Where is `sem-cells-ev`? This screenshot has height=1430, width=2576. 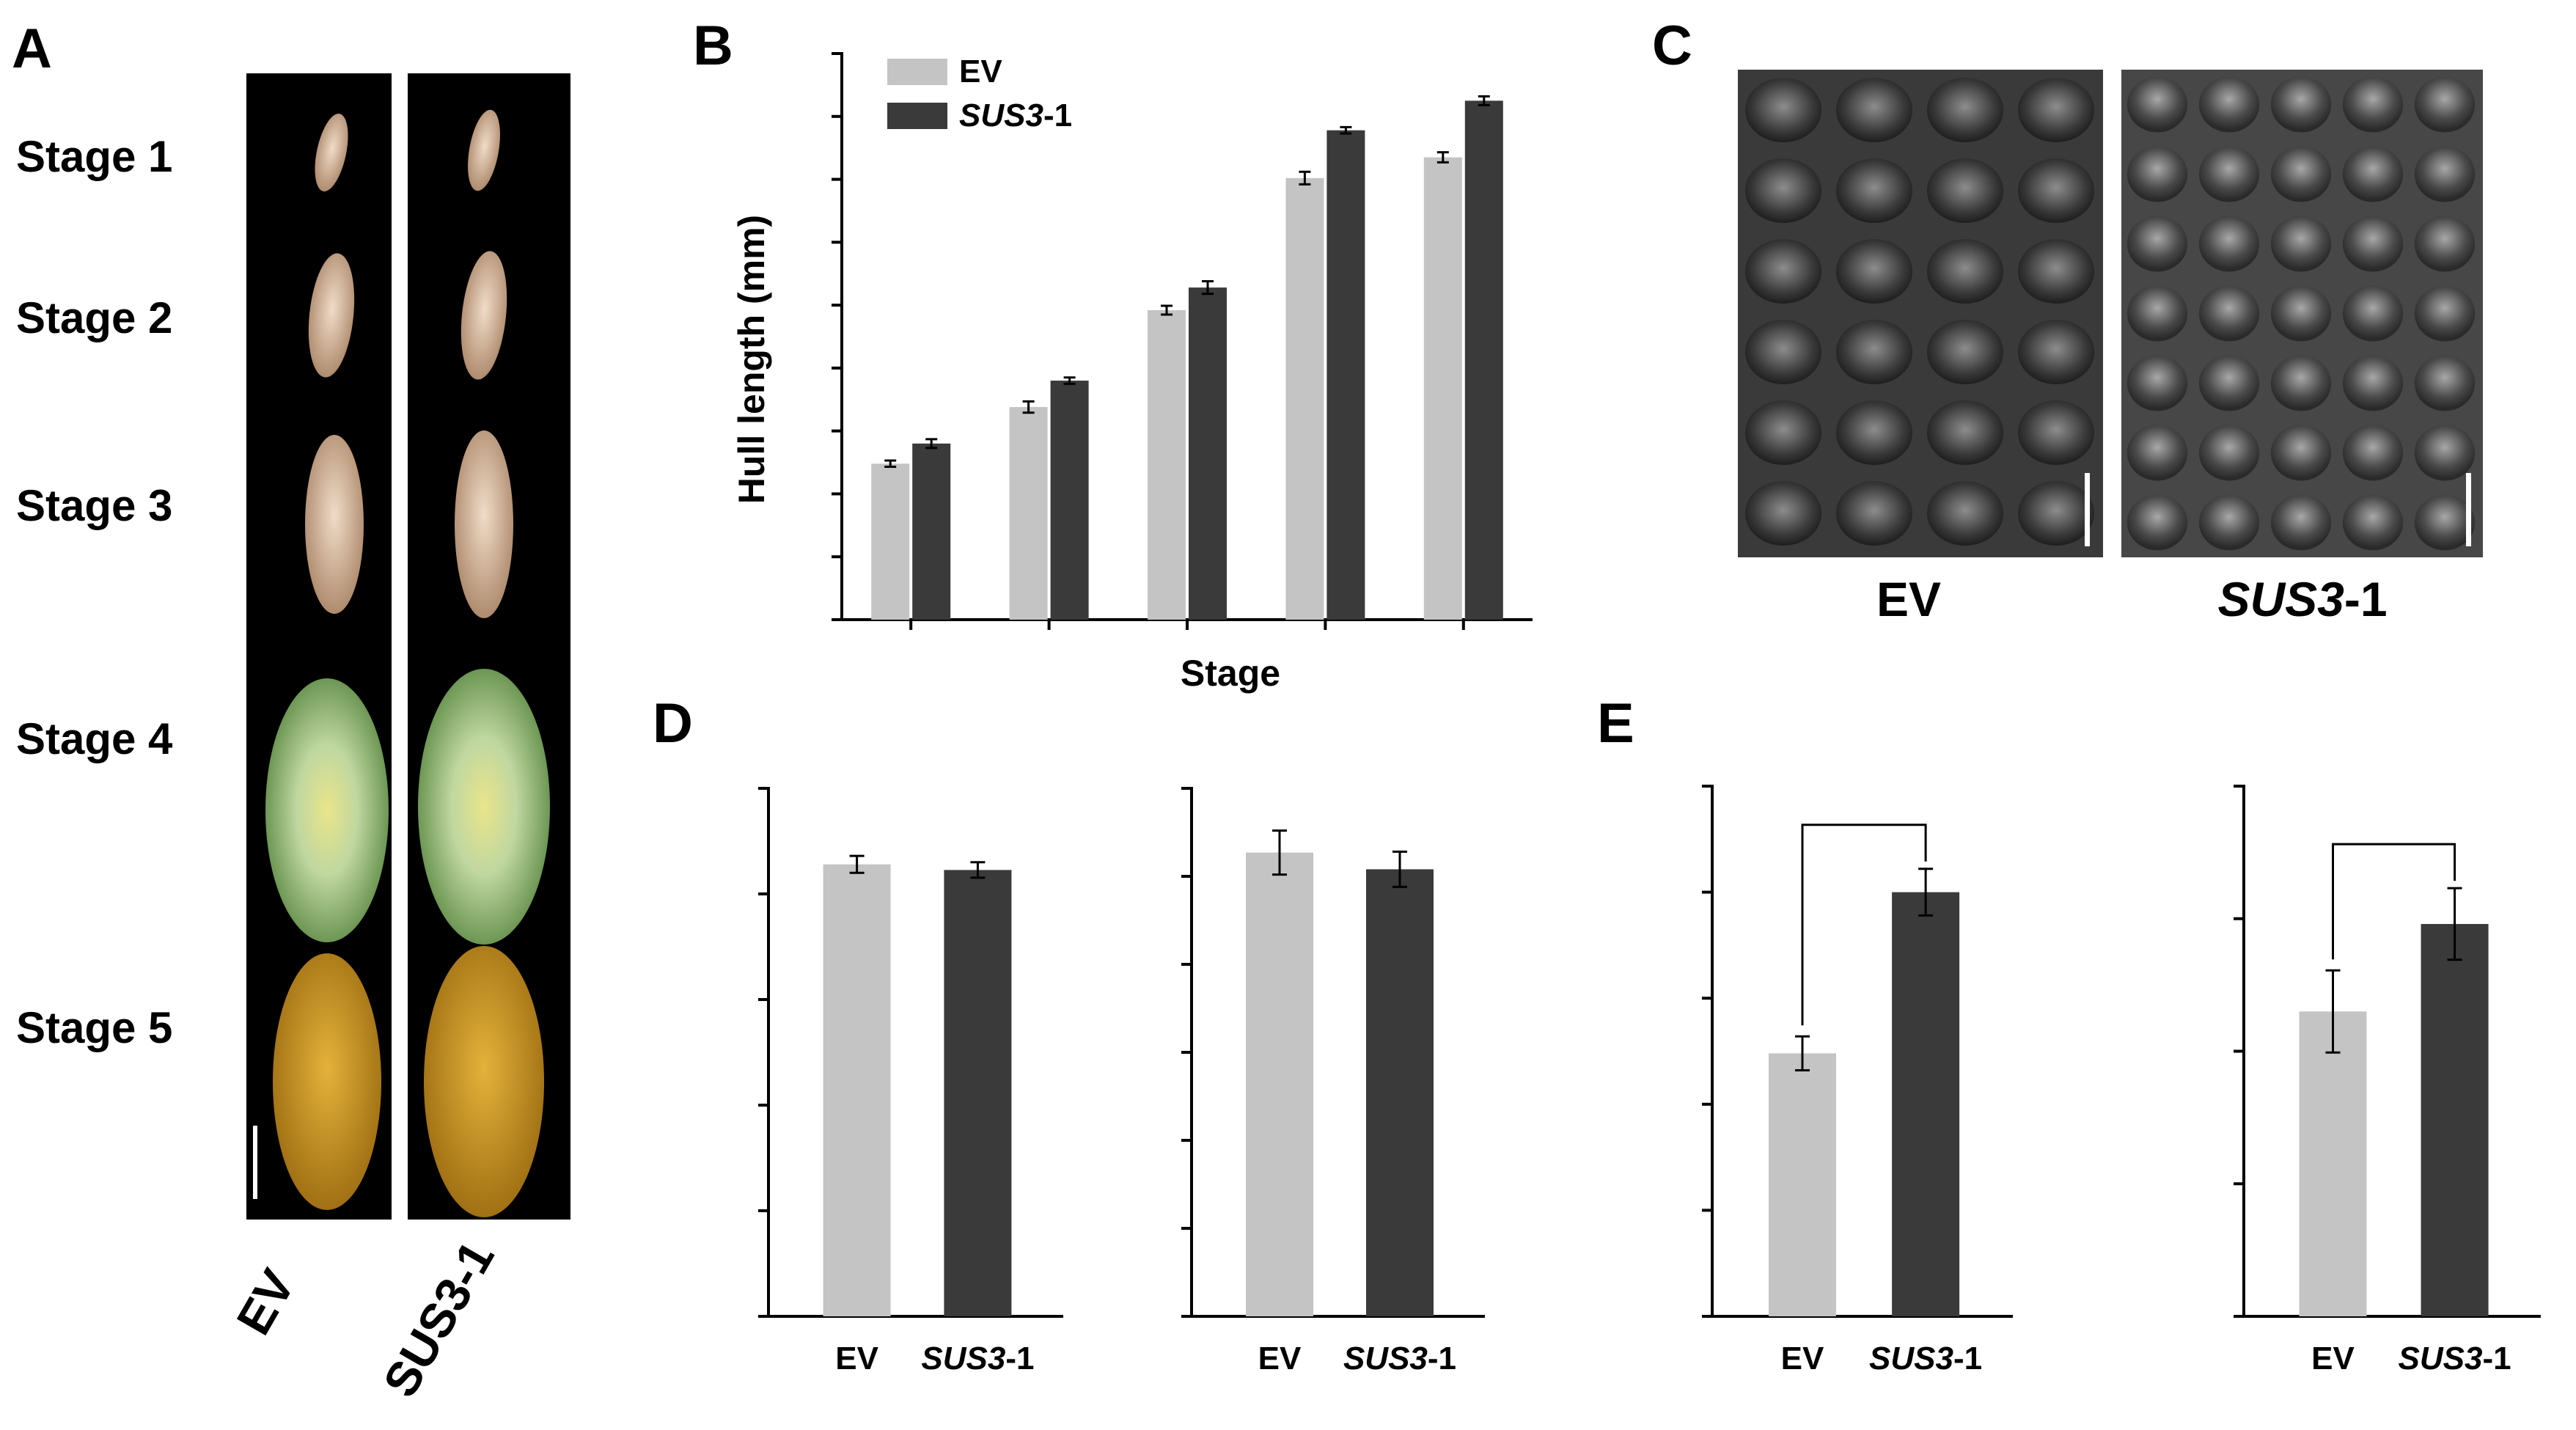
sem-cells-ev is located at coordinates (1919, 312).